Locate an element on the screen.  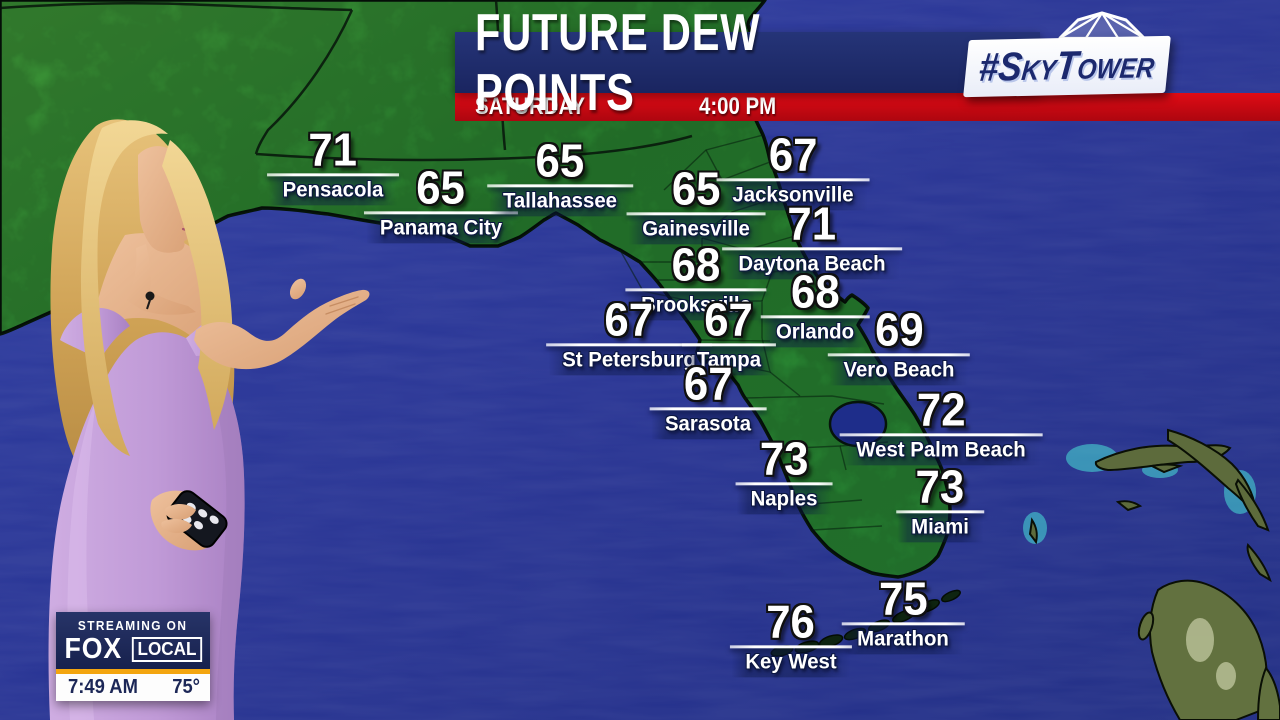
presenter-neck is located at coordinates (161, 279).